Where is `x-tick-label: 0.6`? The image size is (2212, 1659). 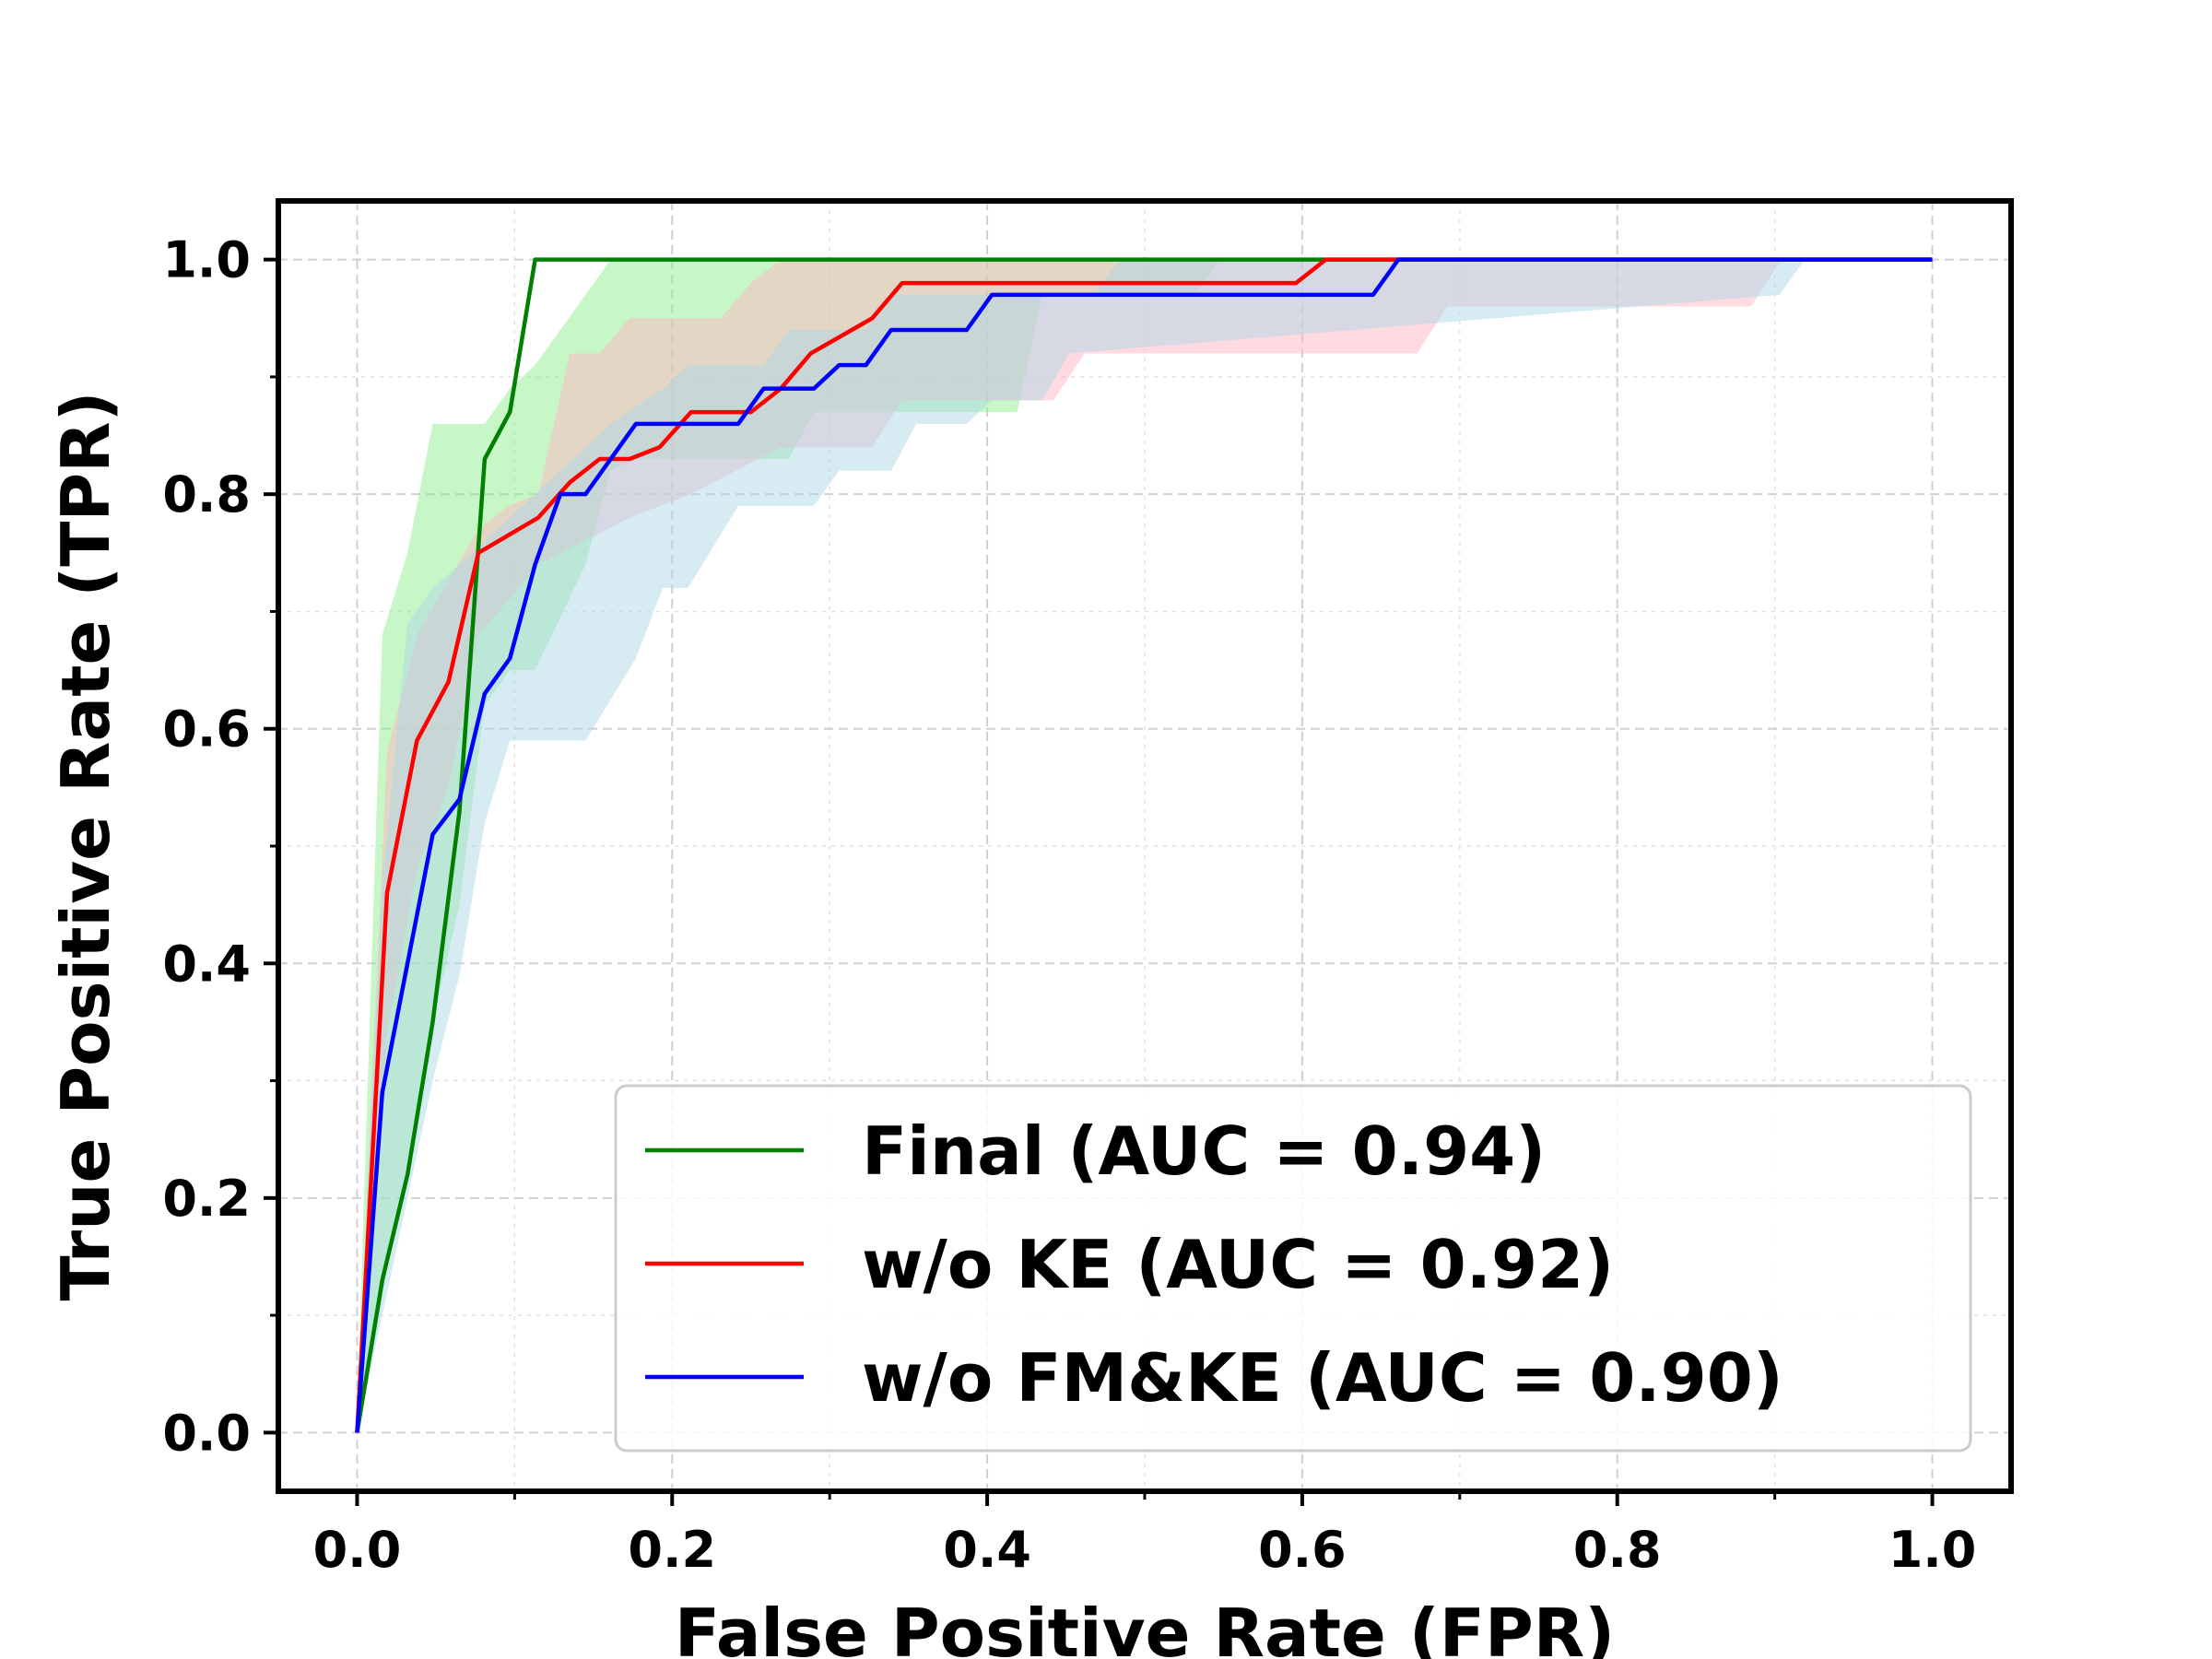
x-tick-label: 0.6 is located at coordinates (1302, 1550).